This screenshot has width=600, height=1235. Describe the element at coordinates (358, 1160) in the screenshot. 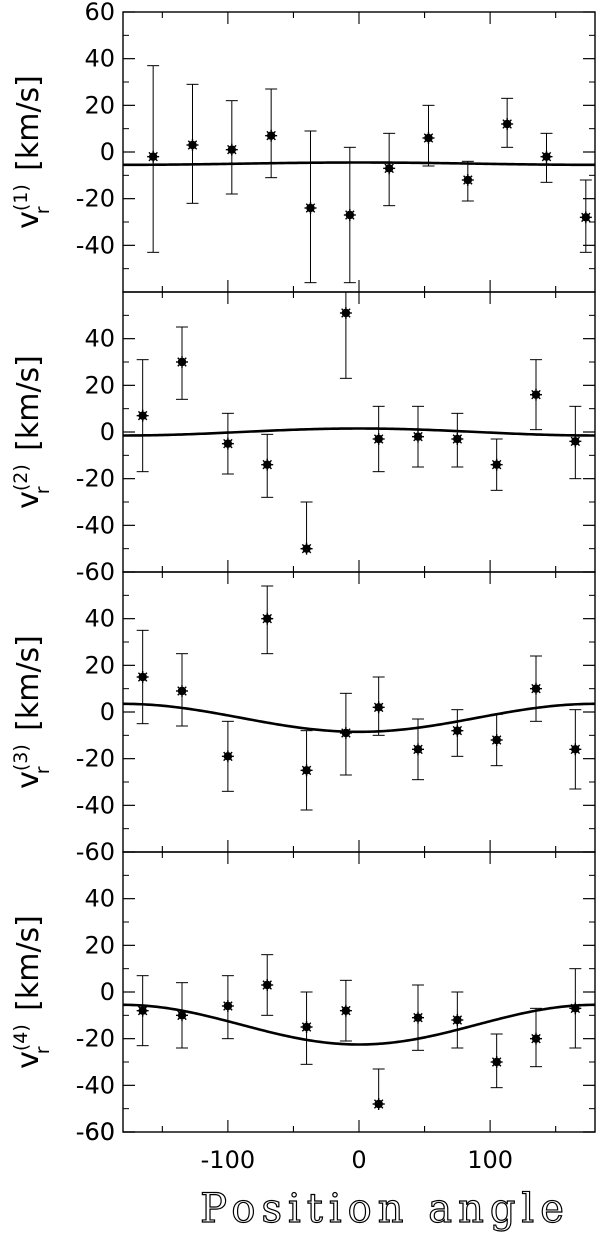

I see `x-tick-label: 0` at that location.